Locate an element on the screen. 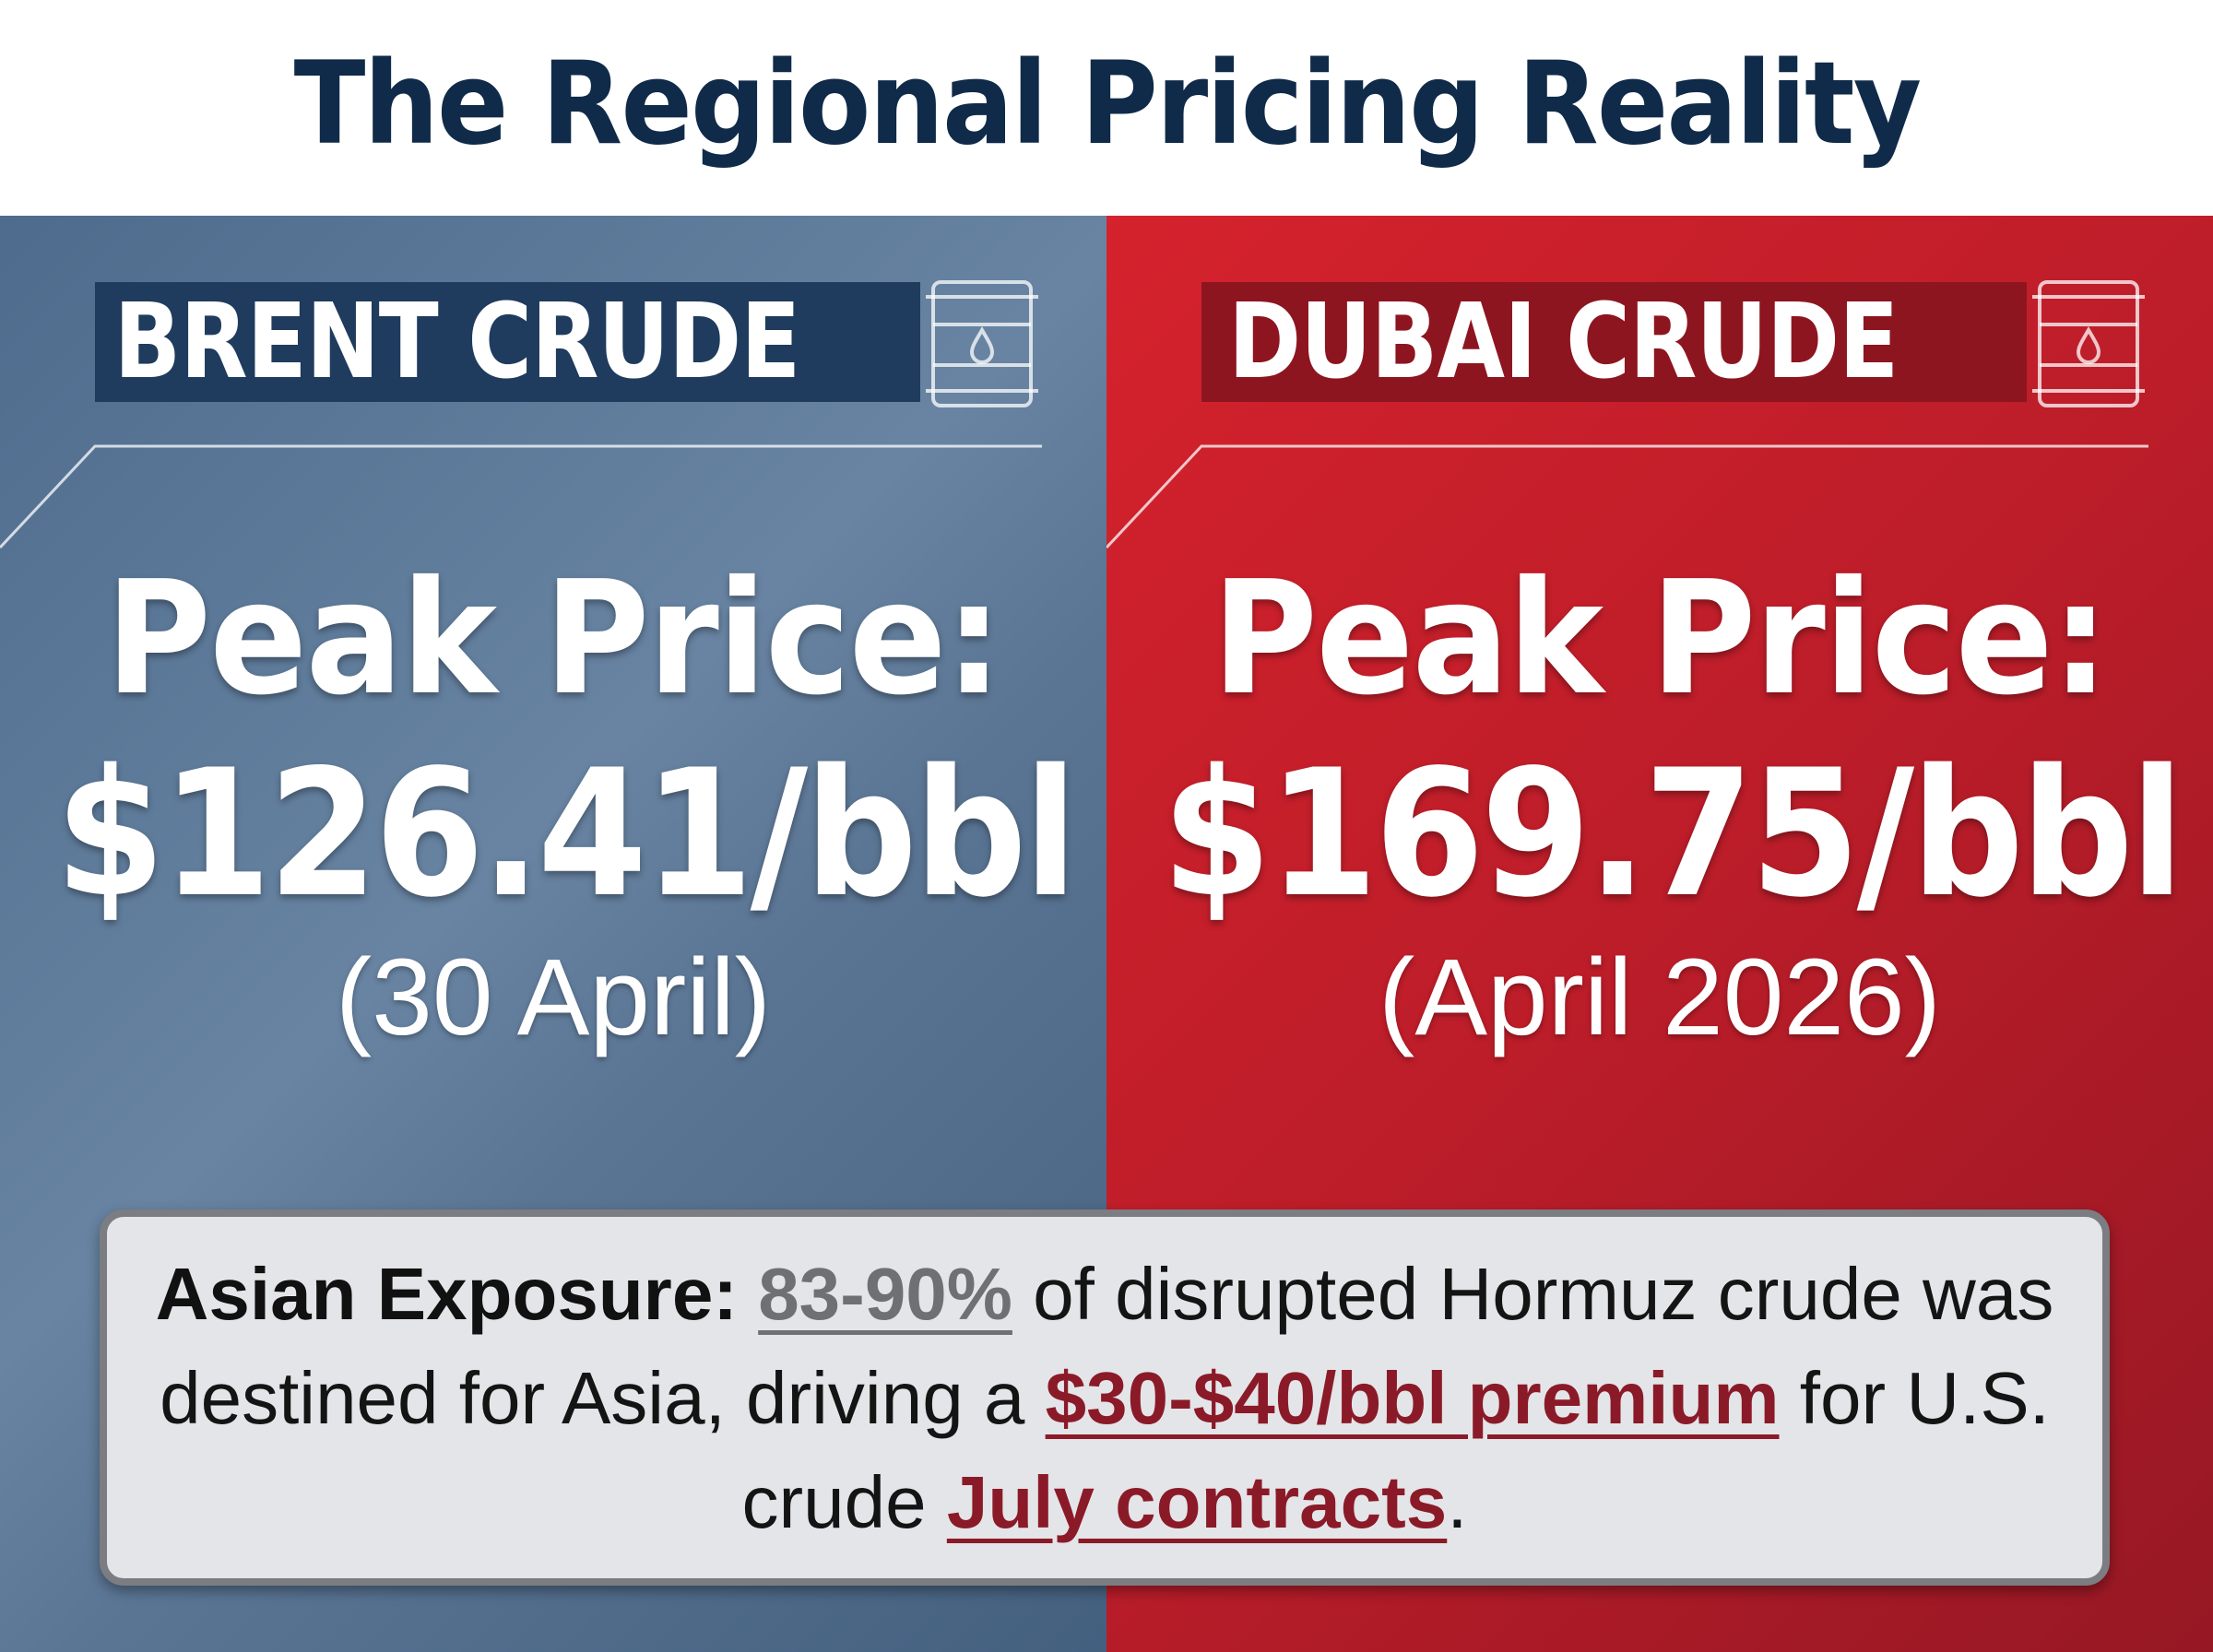  brent-label-box: BRENT CRUDE is located at coordinates (508, 342).